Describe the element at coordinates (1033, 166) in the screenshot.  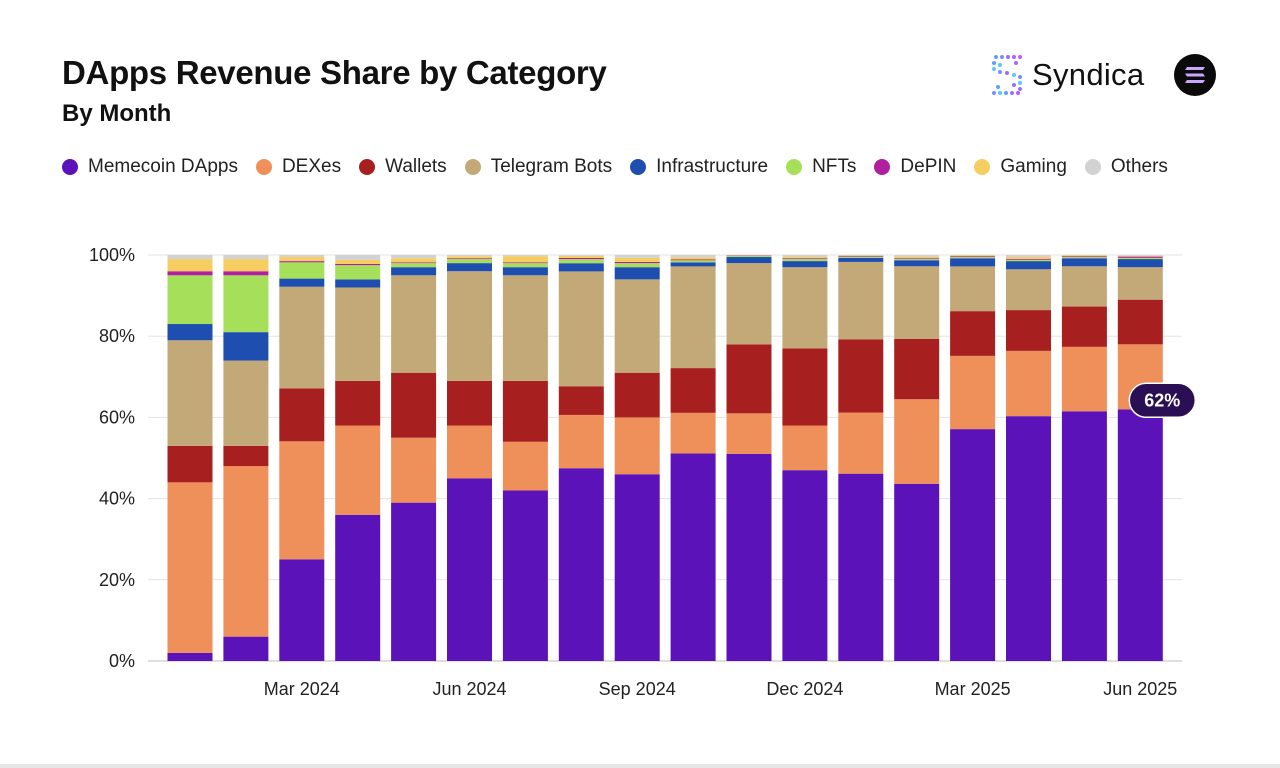
I see `legend-label: Gaming` at that location.